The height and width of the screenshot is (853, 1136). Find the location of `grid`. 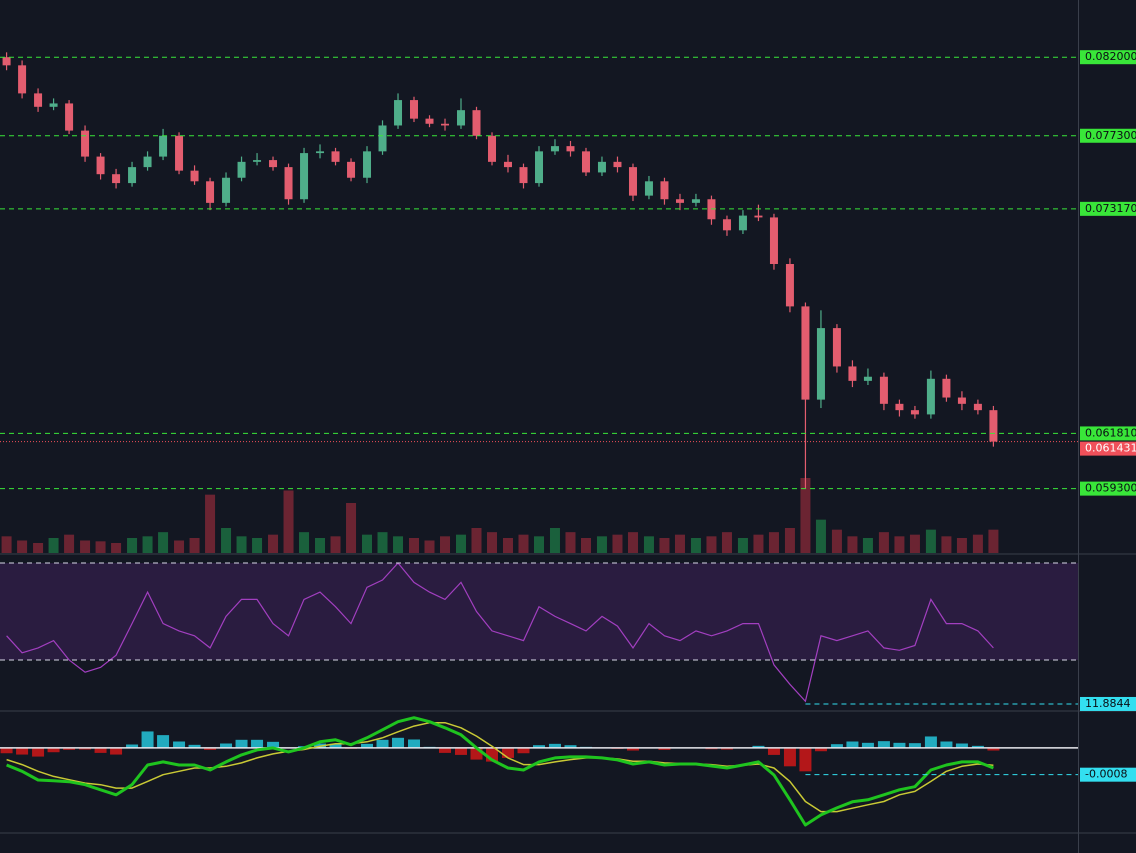

grid is located at coordinates (539, 612).